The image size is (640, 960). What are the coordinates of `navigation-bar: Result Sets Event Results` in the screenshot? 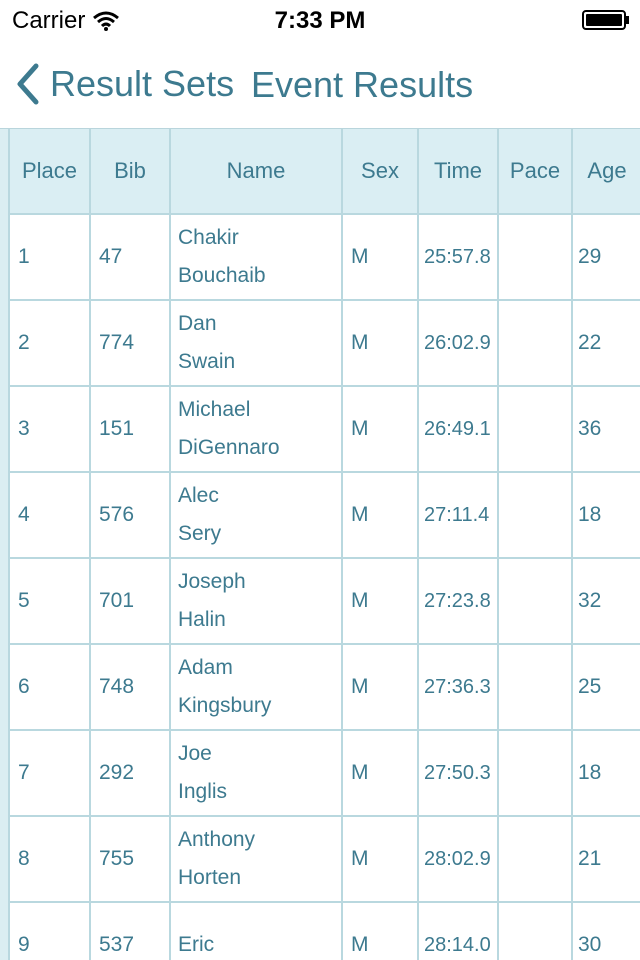 It's located at (320, 84).